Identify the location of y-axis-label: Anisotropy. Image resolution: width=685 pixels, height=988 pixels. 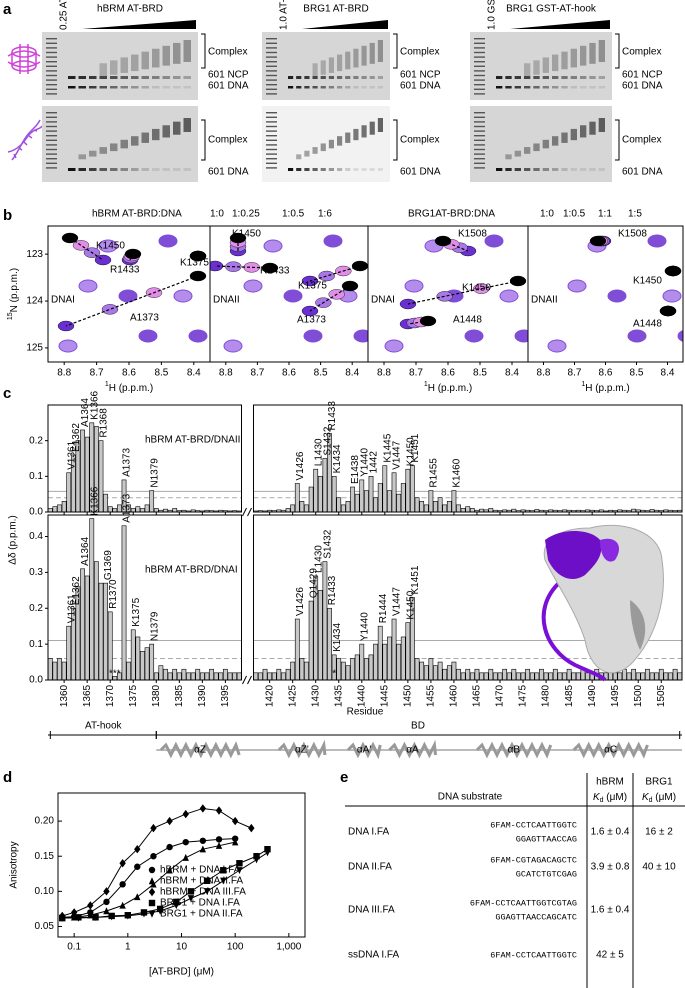
(14, 864).